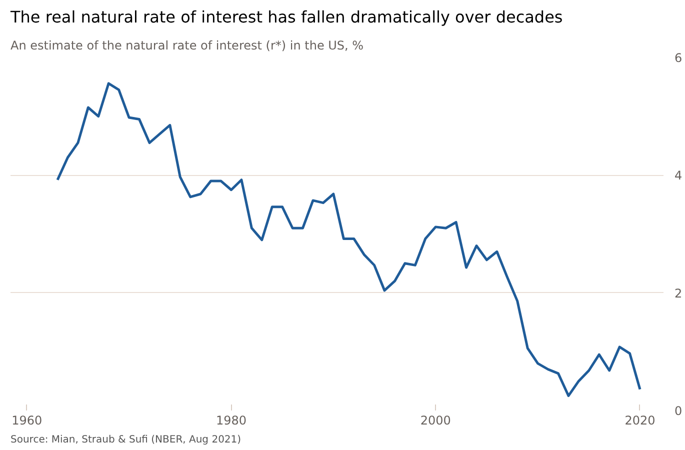 Image resolution: width=685 pixels, height=450 pixels. What do you see at coordinates (126, 440) in the screenshot?
I see `source-note: Source: Mian, Straub & Sufi (NBER, Aug 2021)` at bounding box center [126, 440].